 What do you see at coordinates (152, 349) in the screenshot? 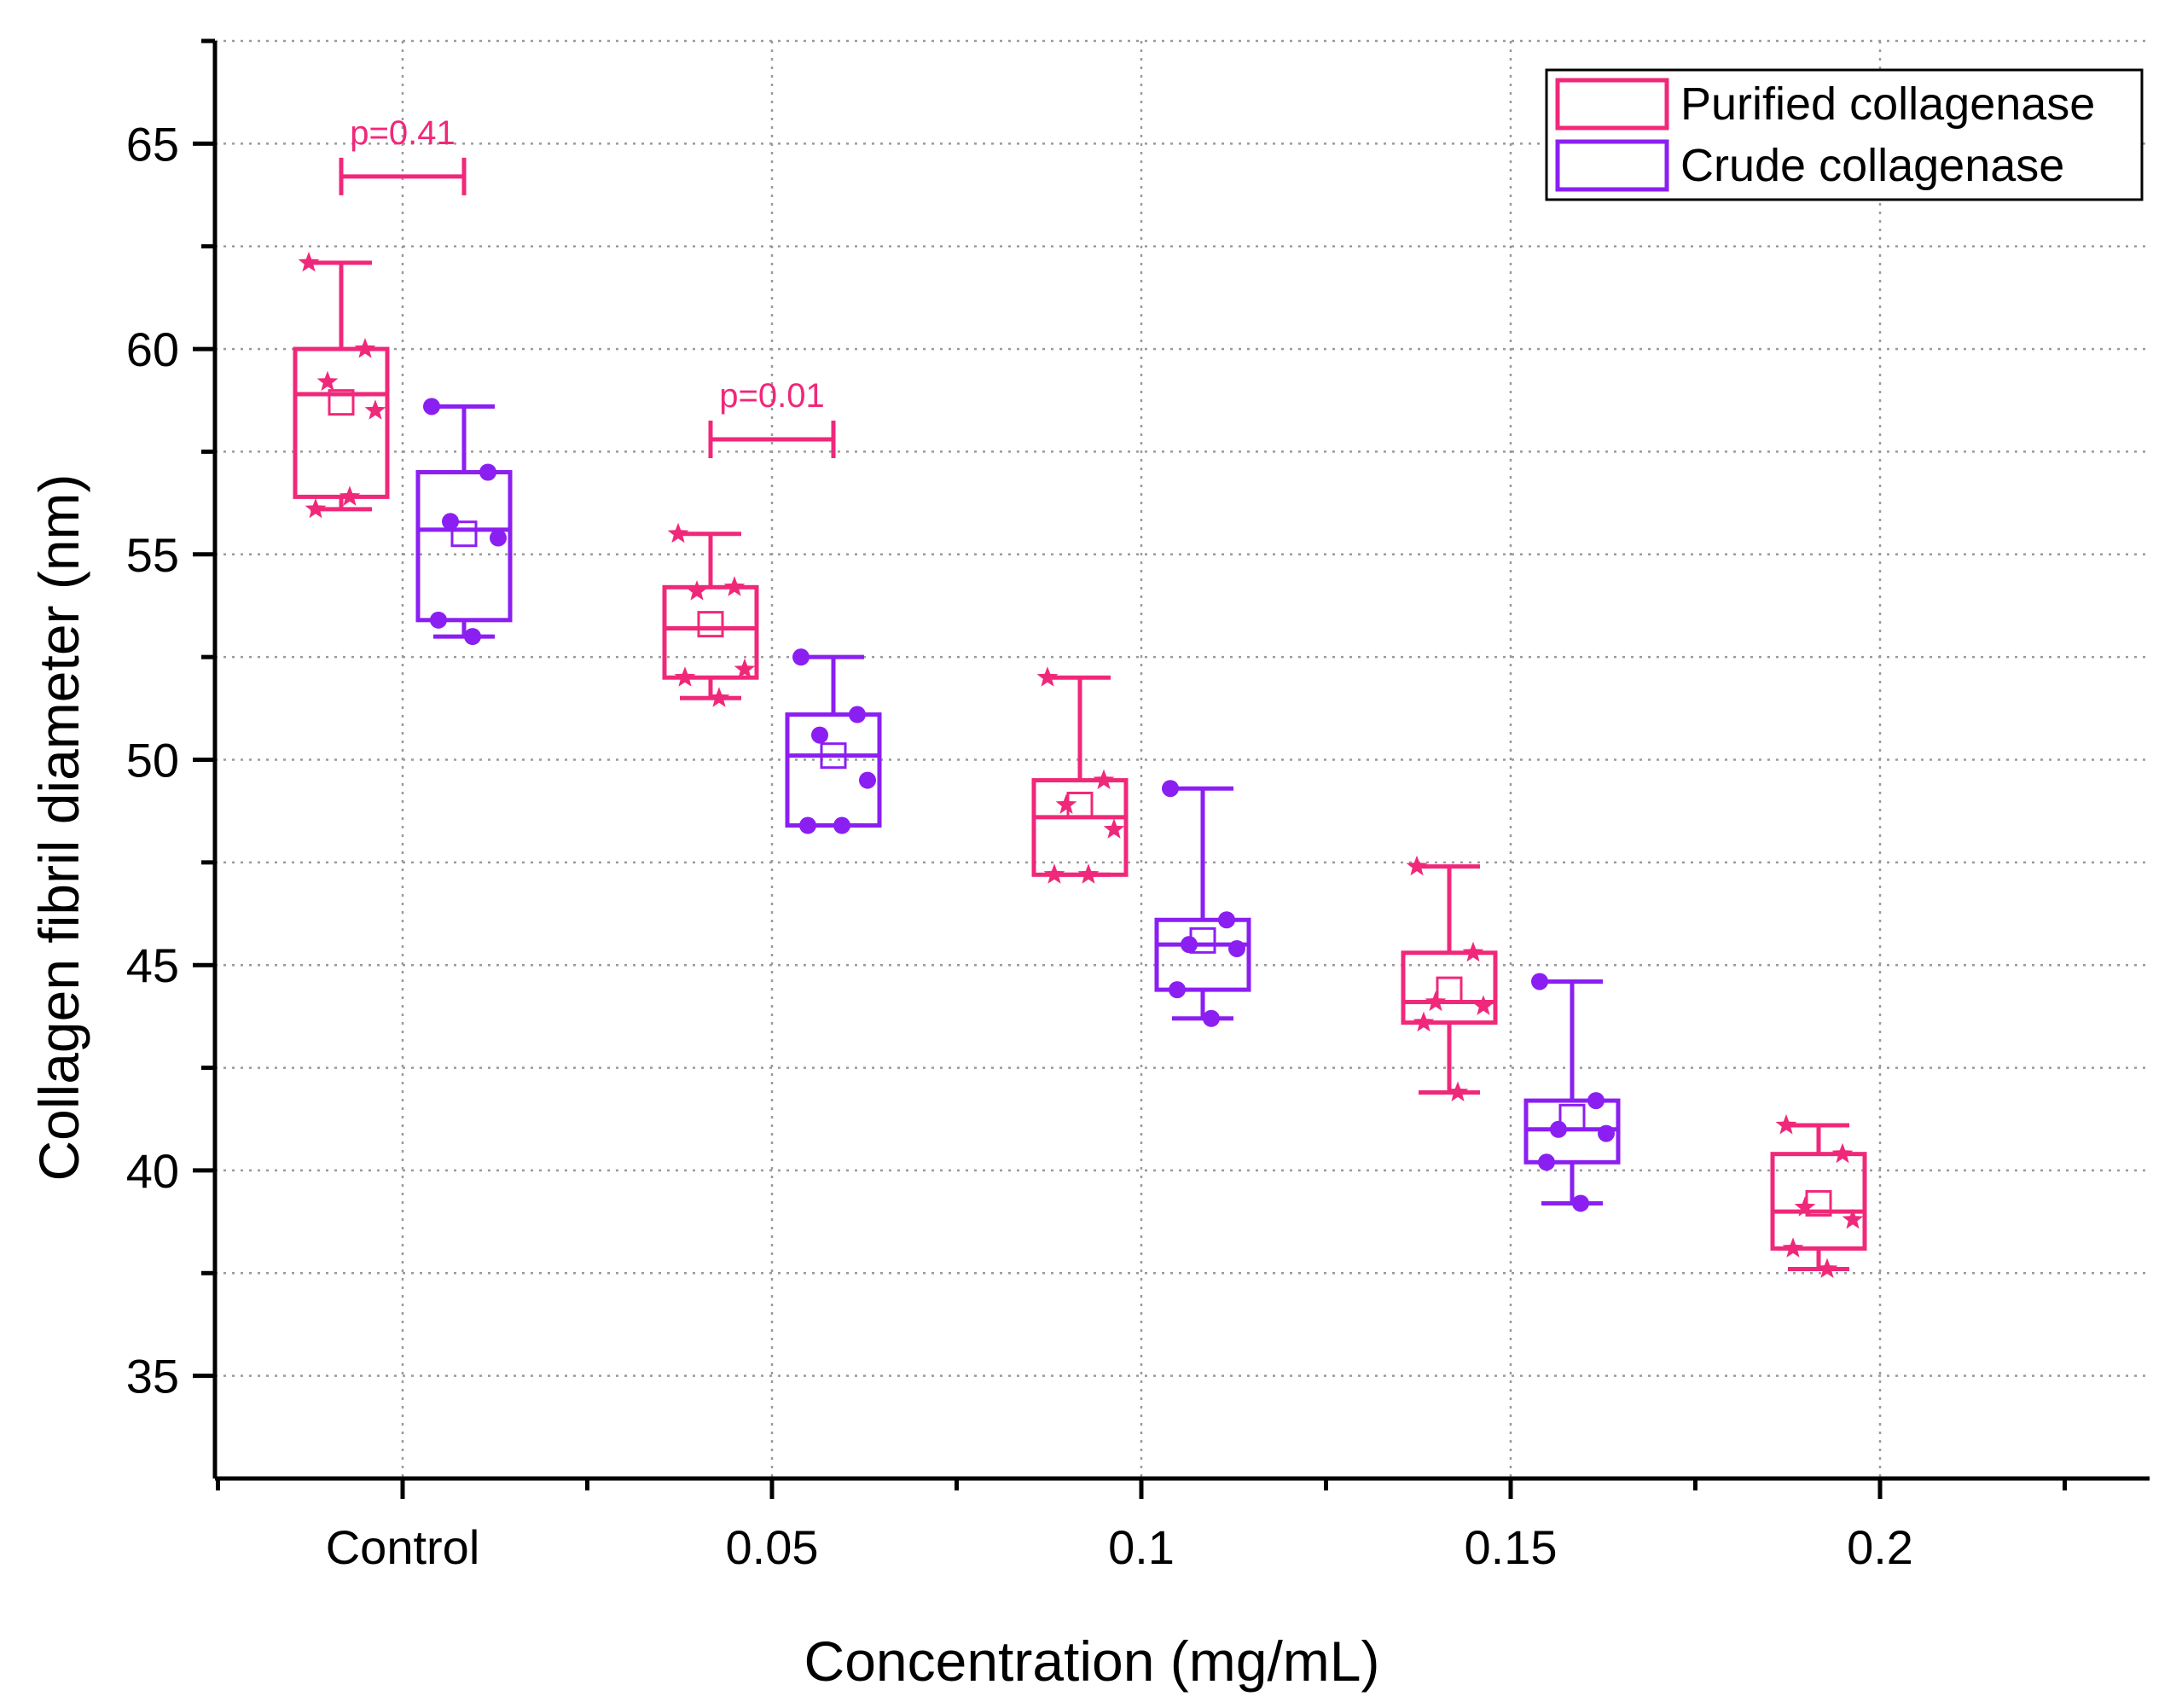
I see `y-tick-label: 60` at bounding box center [152, 349].